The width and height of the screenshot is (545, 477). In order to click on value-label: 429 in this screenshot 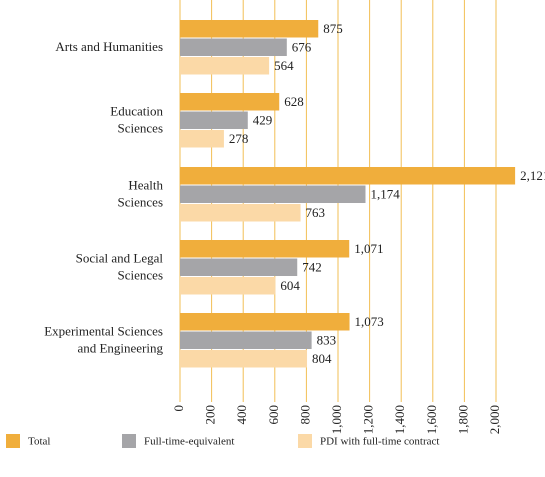, I will do `click(262, 120)`.